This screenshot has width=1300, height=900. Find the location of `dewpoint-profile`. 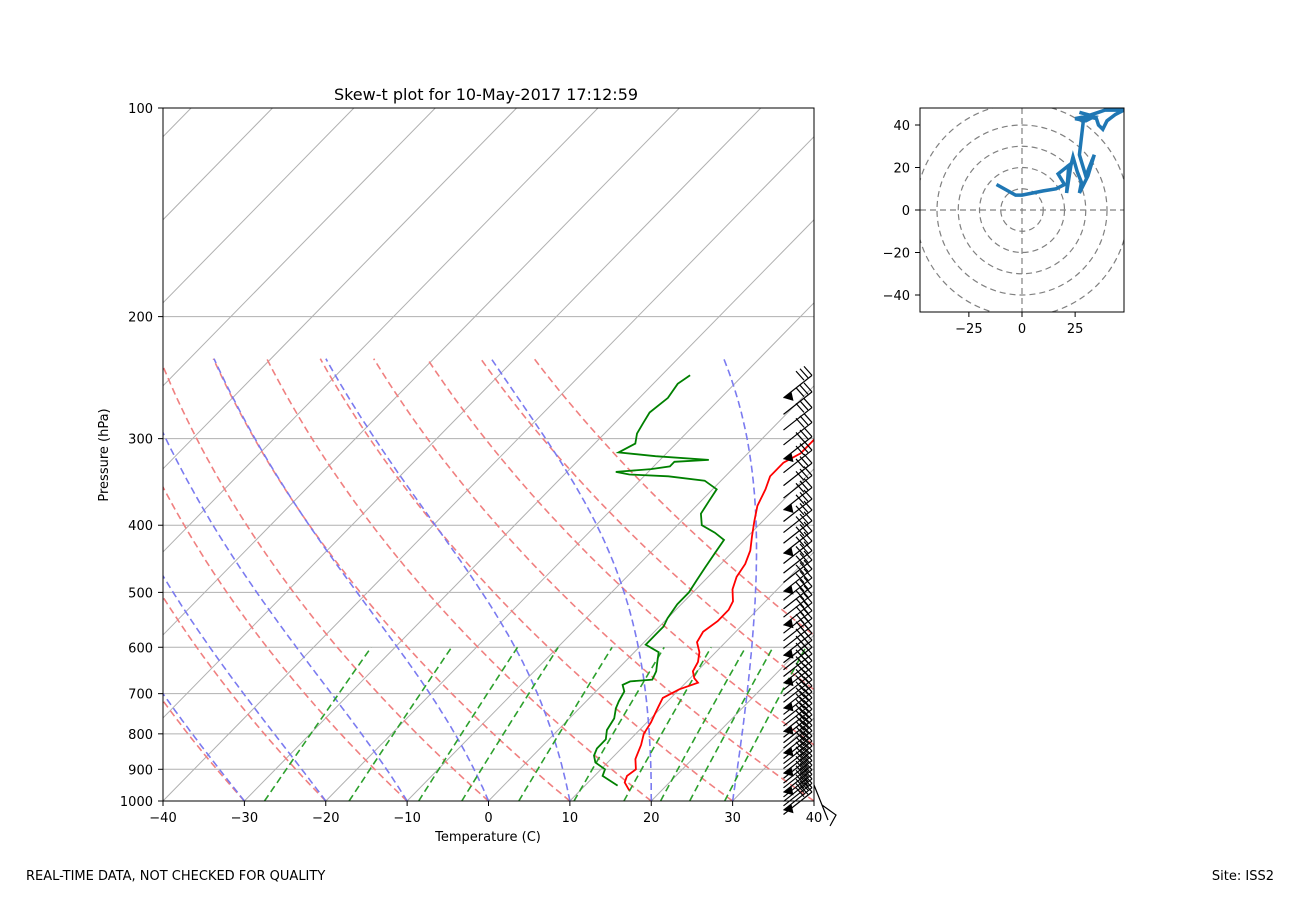

dewpoint-profile is located at coordinates (659, 580).